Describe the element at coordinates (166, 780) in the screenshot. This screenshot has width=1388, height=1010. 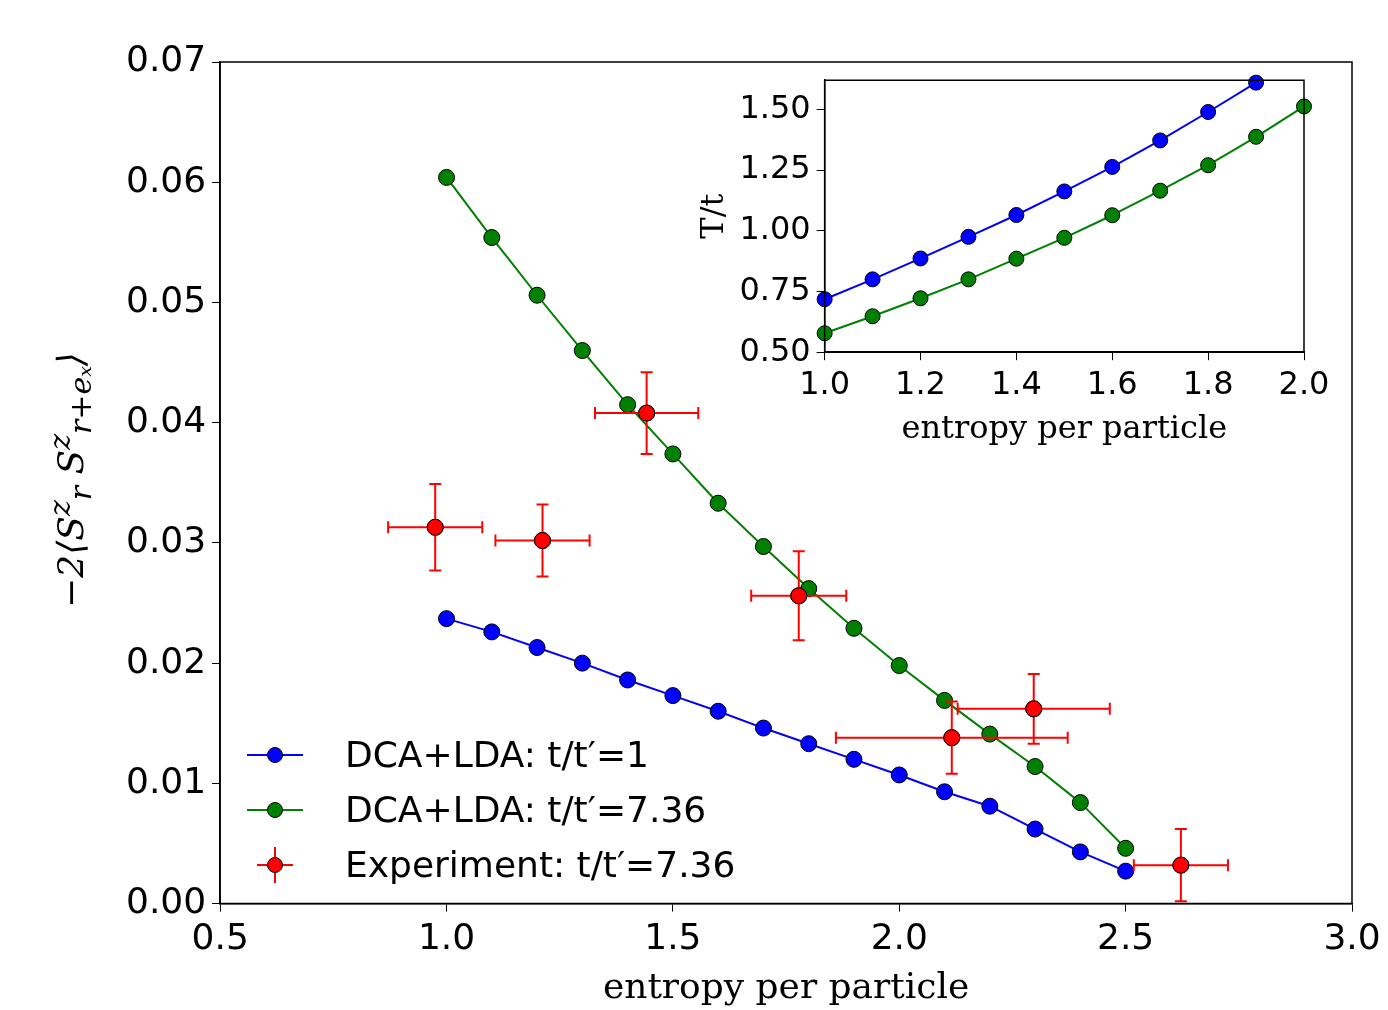
I see `y-tick-label: 0.01` at that location.